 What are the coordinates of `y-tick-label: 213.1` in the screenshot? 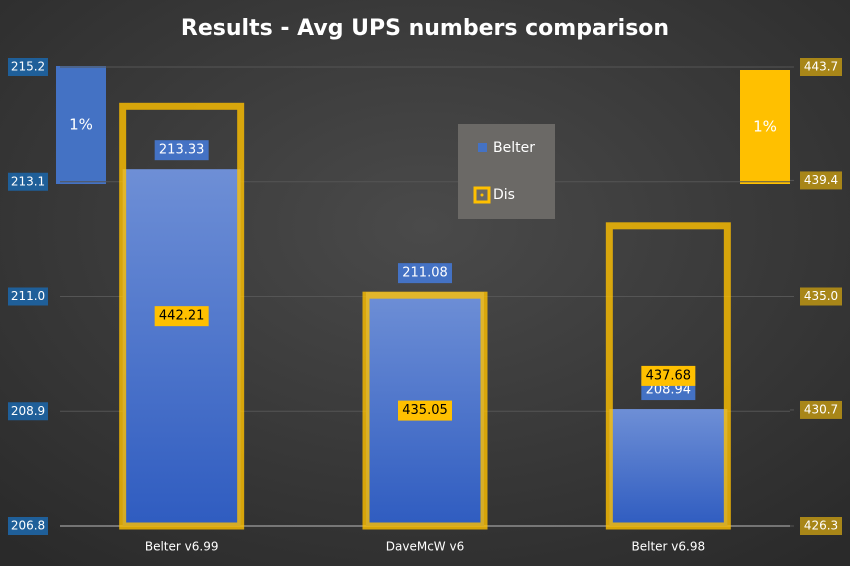 It's located at (28, 181).